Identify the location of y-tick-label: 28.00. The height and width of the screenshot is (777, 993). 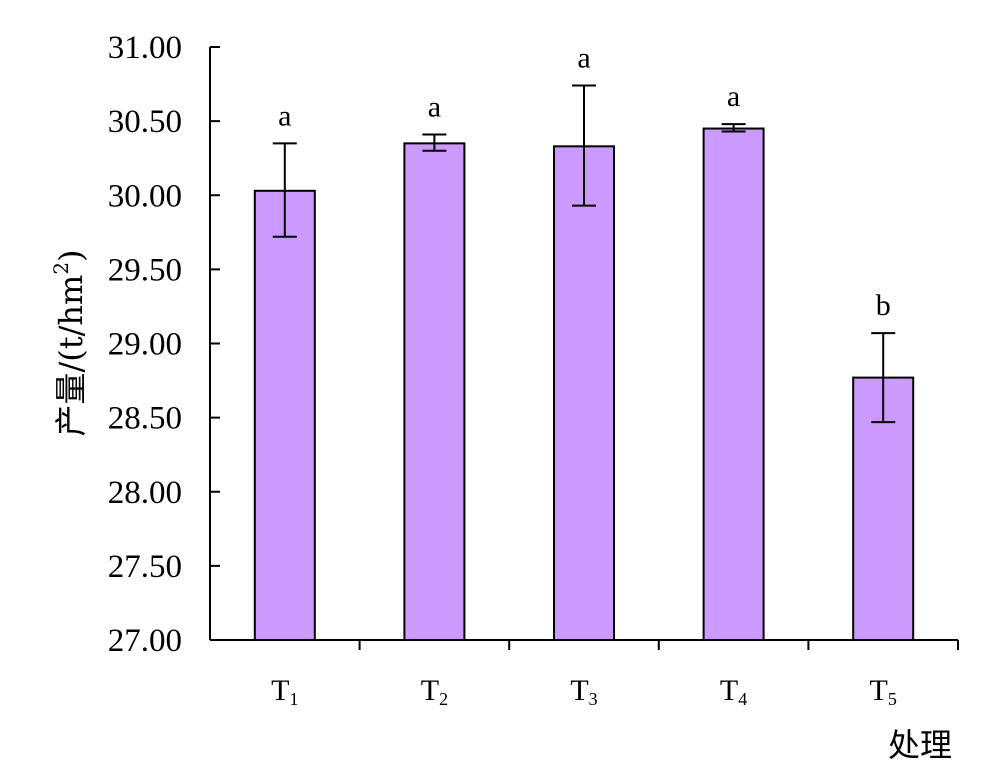
(145, 493).